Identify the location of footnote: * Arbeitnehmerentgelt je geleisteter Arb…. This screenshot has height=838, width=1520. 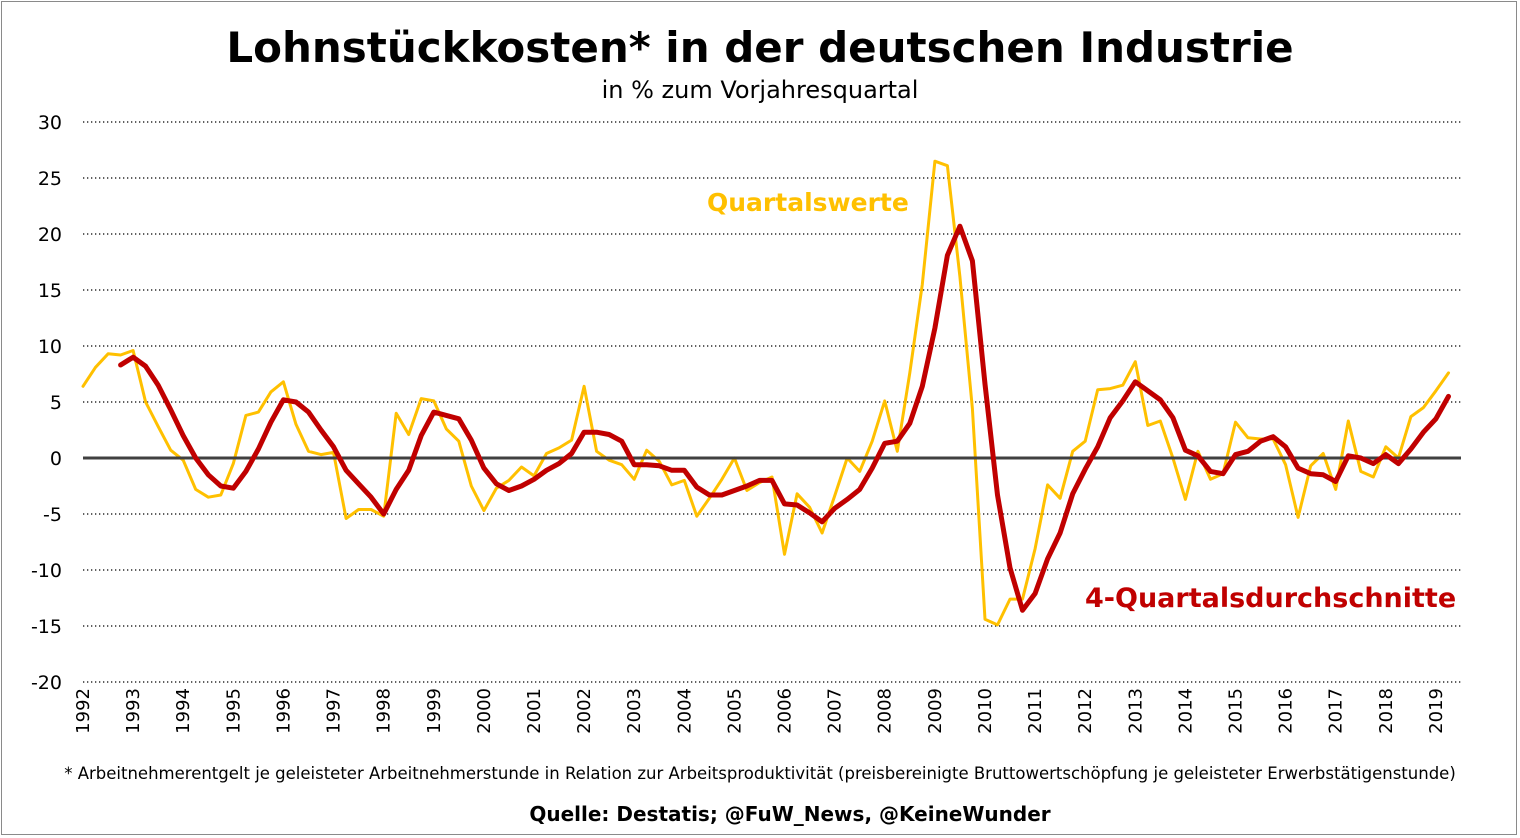
(760, 773).